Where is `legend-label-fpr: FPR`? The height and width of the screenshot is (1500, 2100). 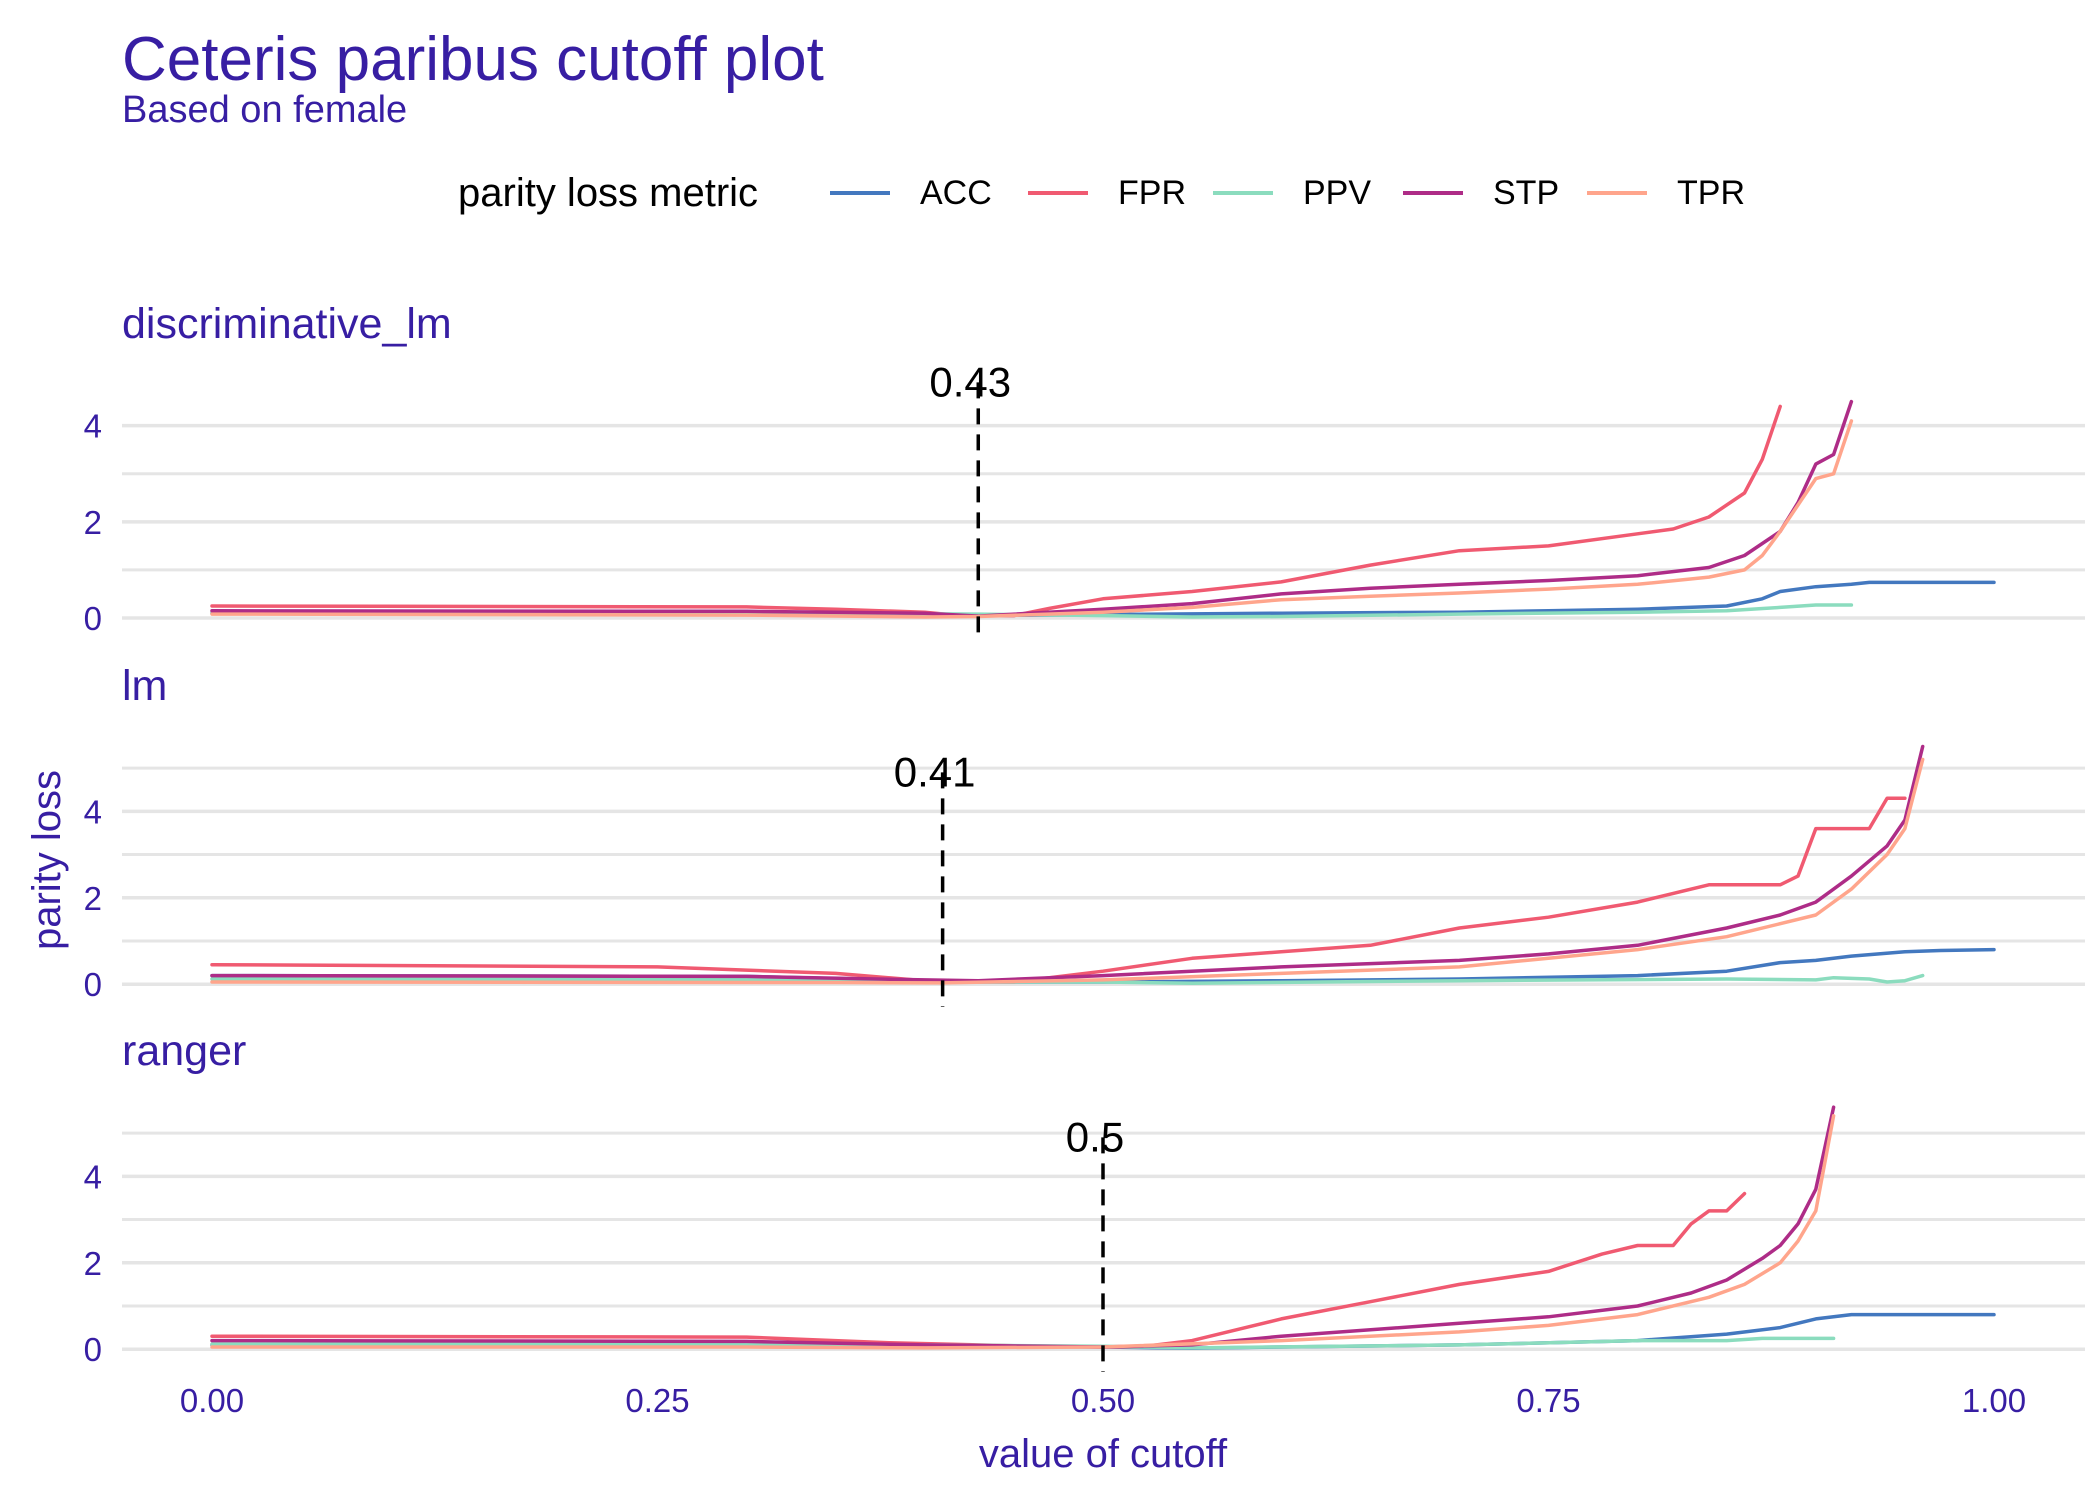
legend-label-fpr: FPR is located at coordinates (1152, 193).